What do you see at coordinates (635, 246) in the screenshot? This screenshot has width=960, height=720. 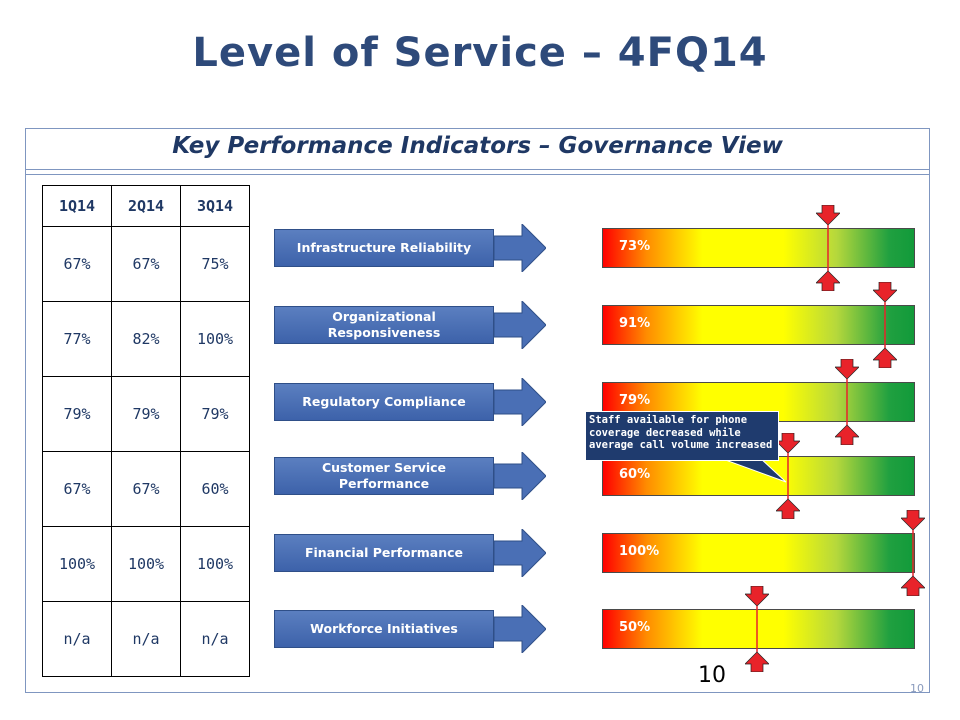 I see `gauge-value: 73%` at bounding box center [635, 246].